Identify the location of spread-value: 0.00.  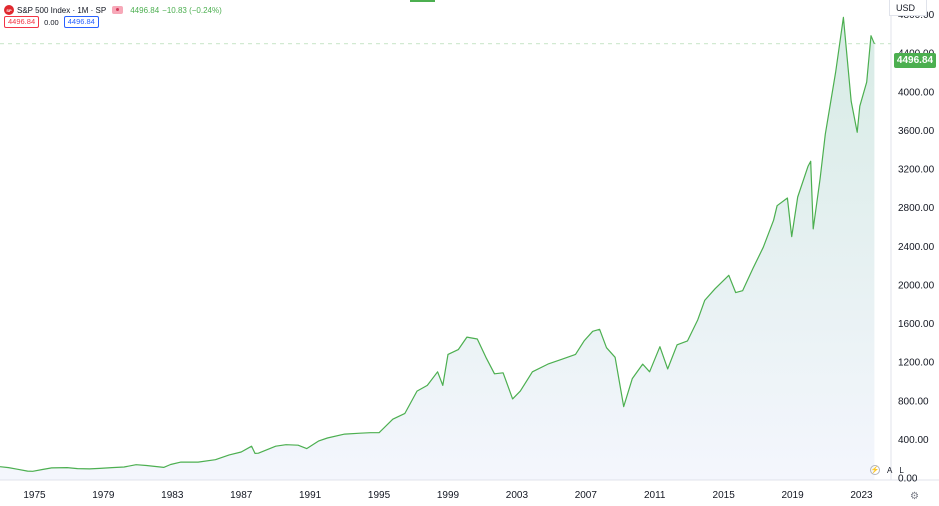
(51, 22).